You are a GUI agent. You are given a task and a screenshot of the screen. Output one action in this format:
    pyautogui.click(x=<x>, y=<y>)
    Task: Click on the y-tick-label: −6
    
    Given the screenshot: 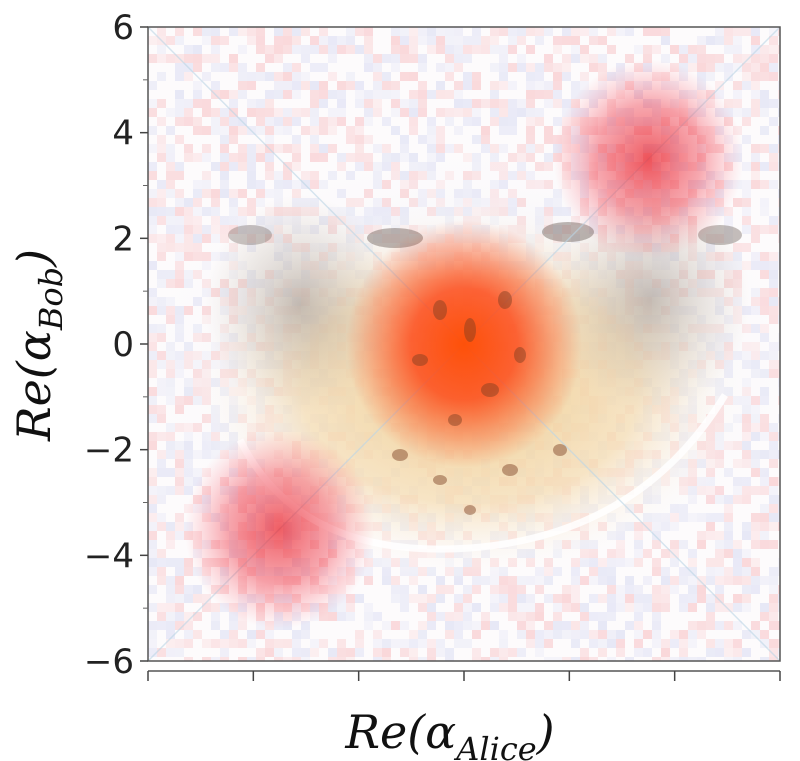 What is the action you would take?
    pyautogui.click(x=109, y=662)
    